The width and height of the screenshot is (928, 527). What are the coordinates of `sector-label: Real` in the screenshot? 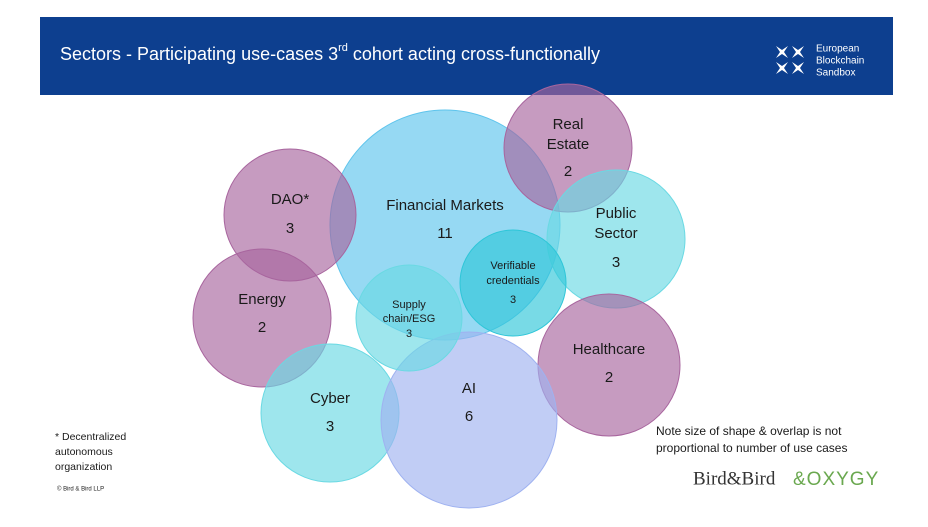 It's located at (568, 124).